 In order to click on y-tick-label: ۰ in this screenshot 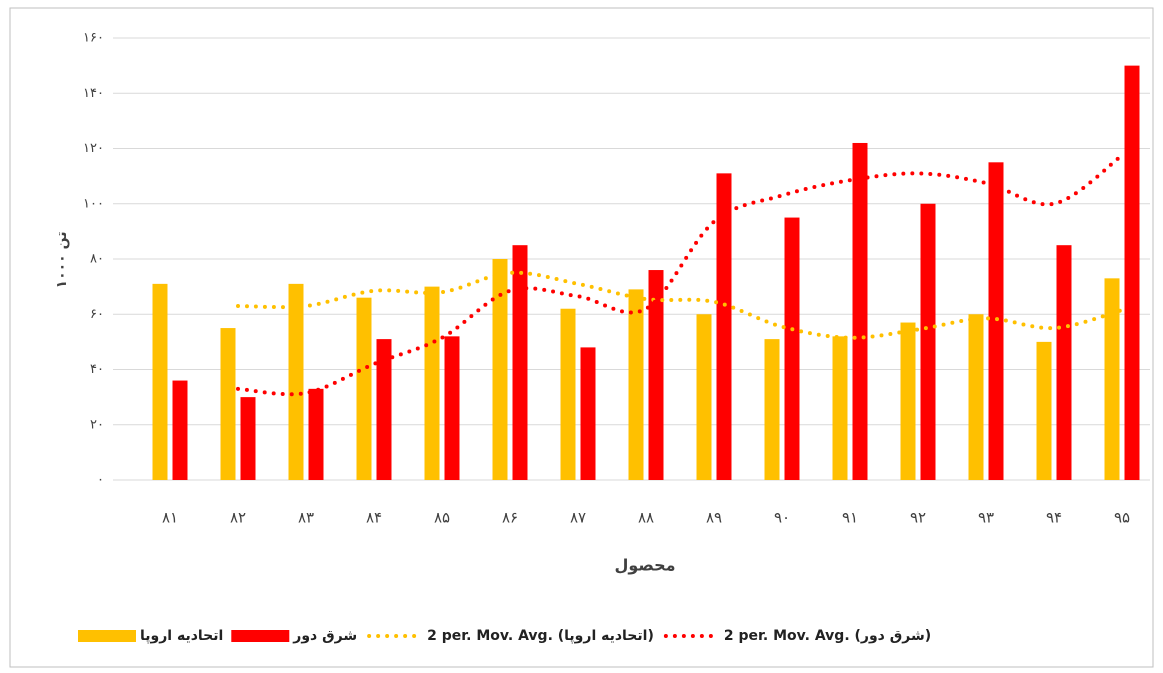, I will do `click(100, 480)`.